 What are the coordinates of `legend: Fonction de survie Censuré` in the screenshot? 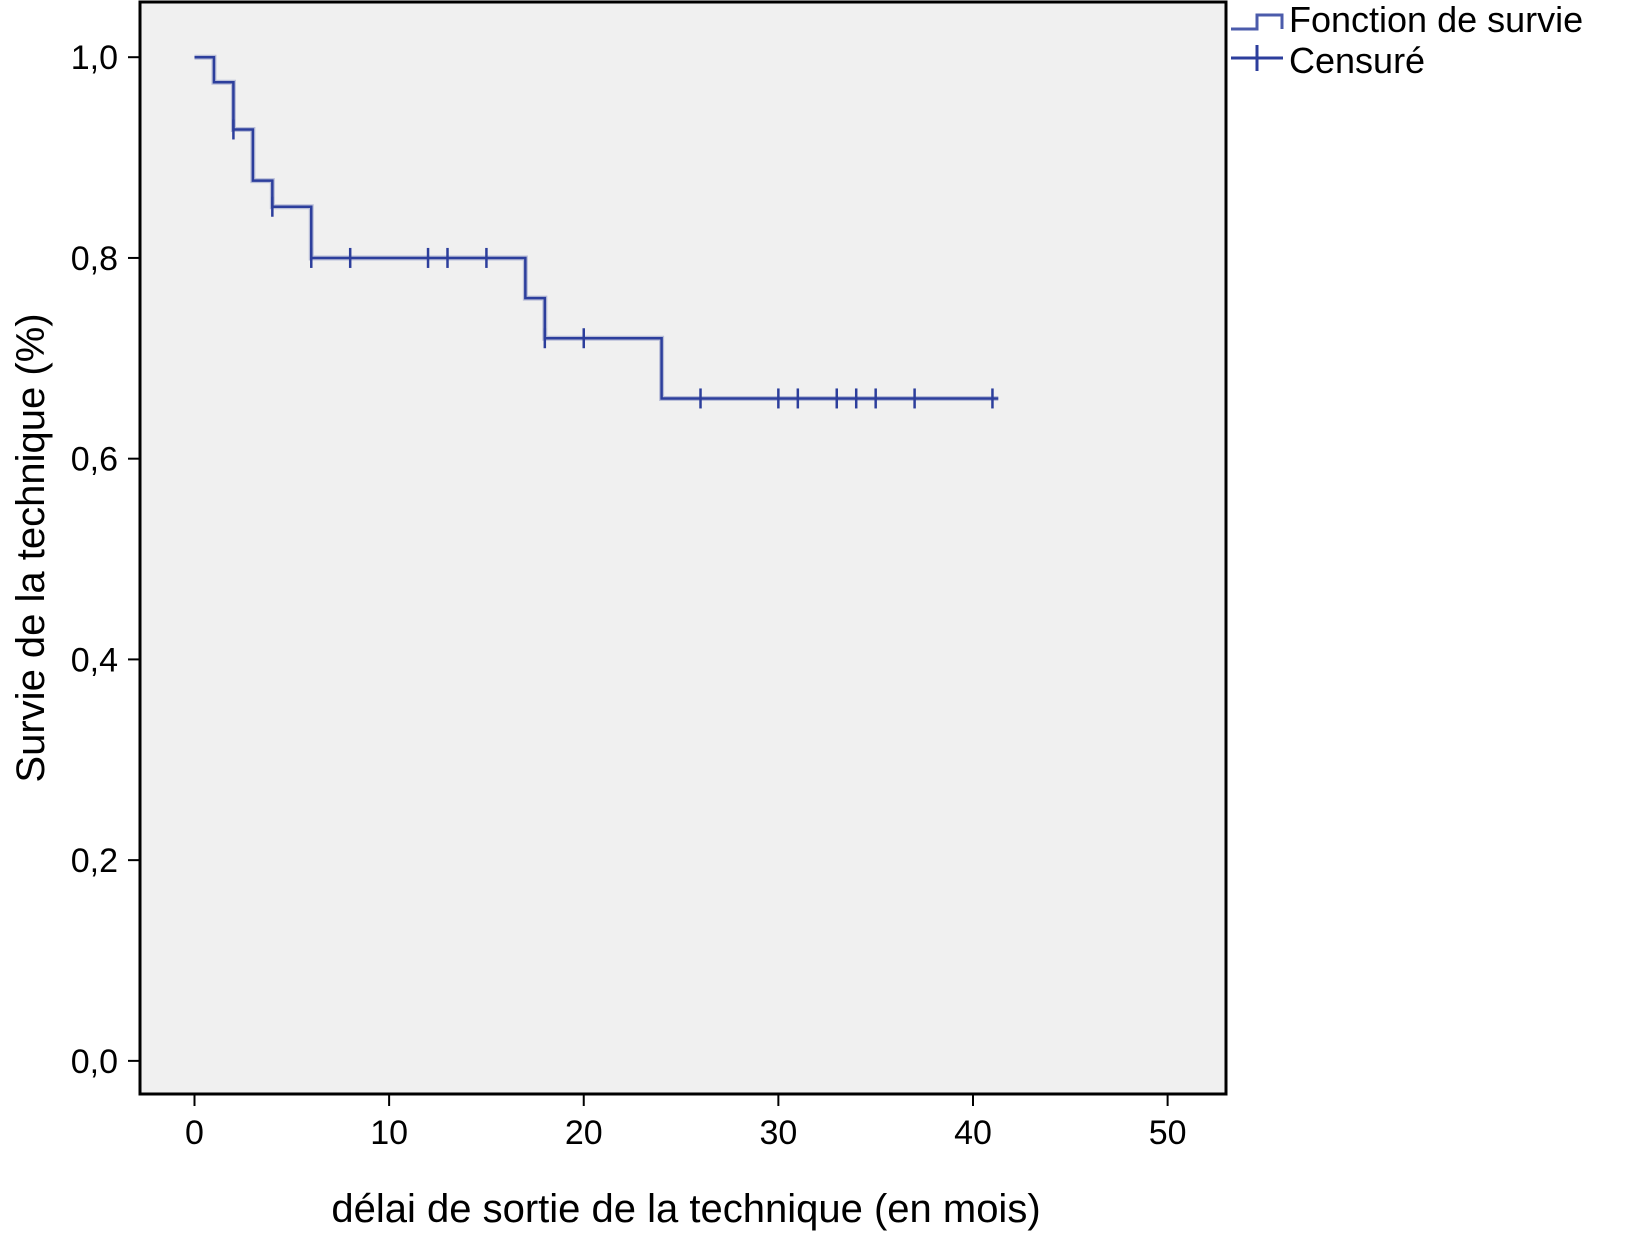 It's located at (1407, 40).